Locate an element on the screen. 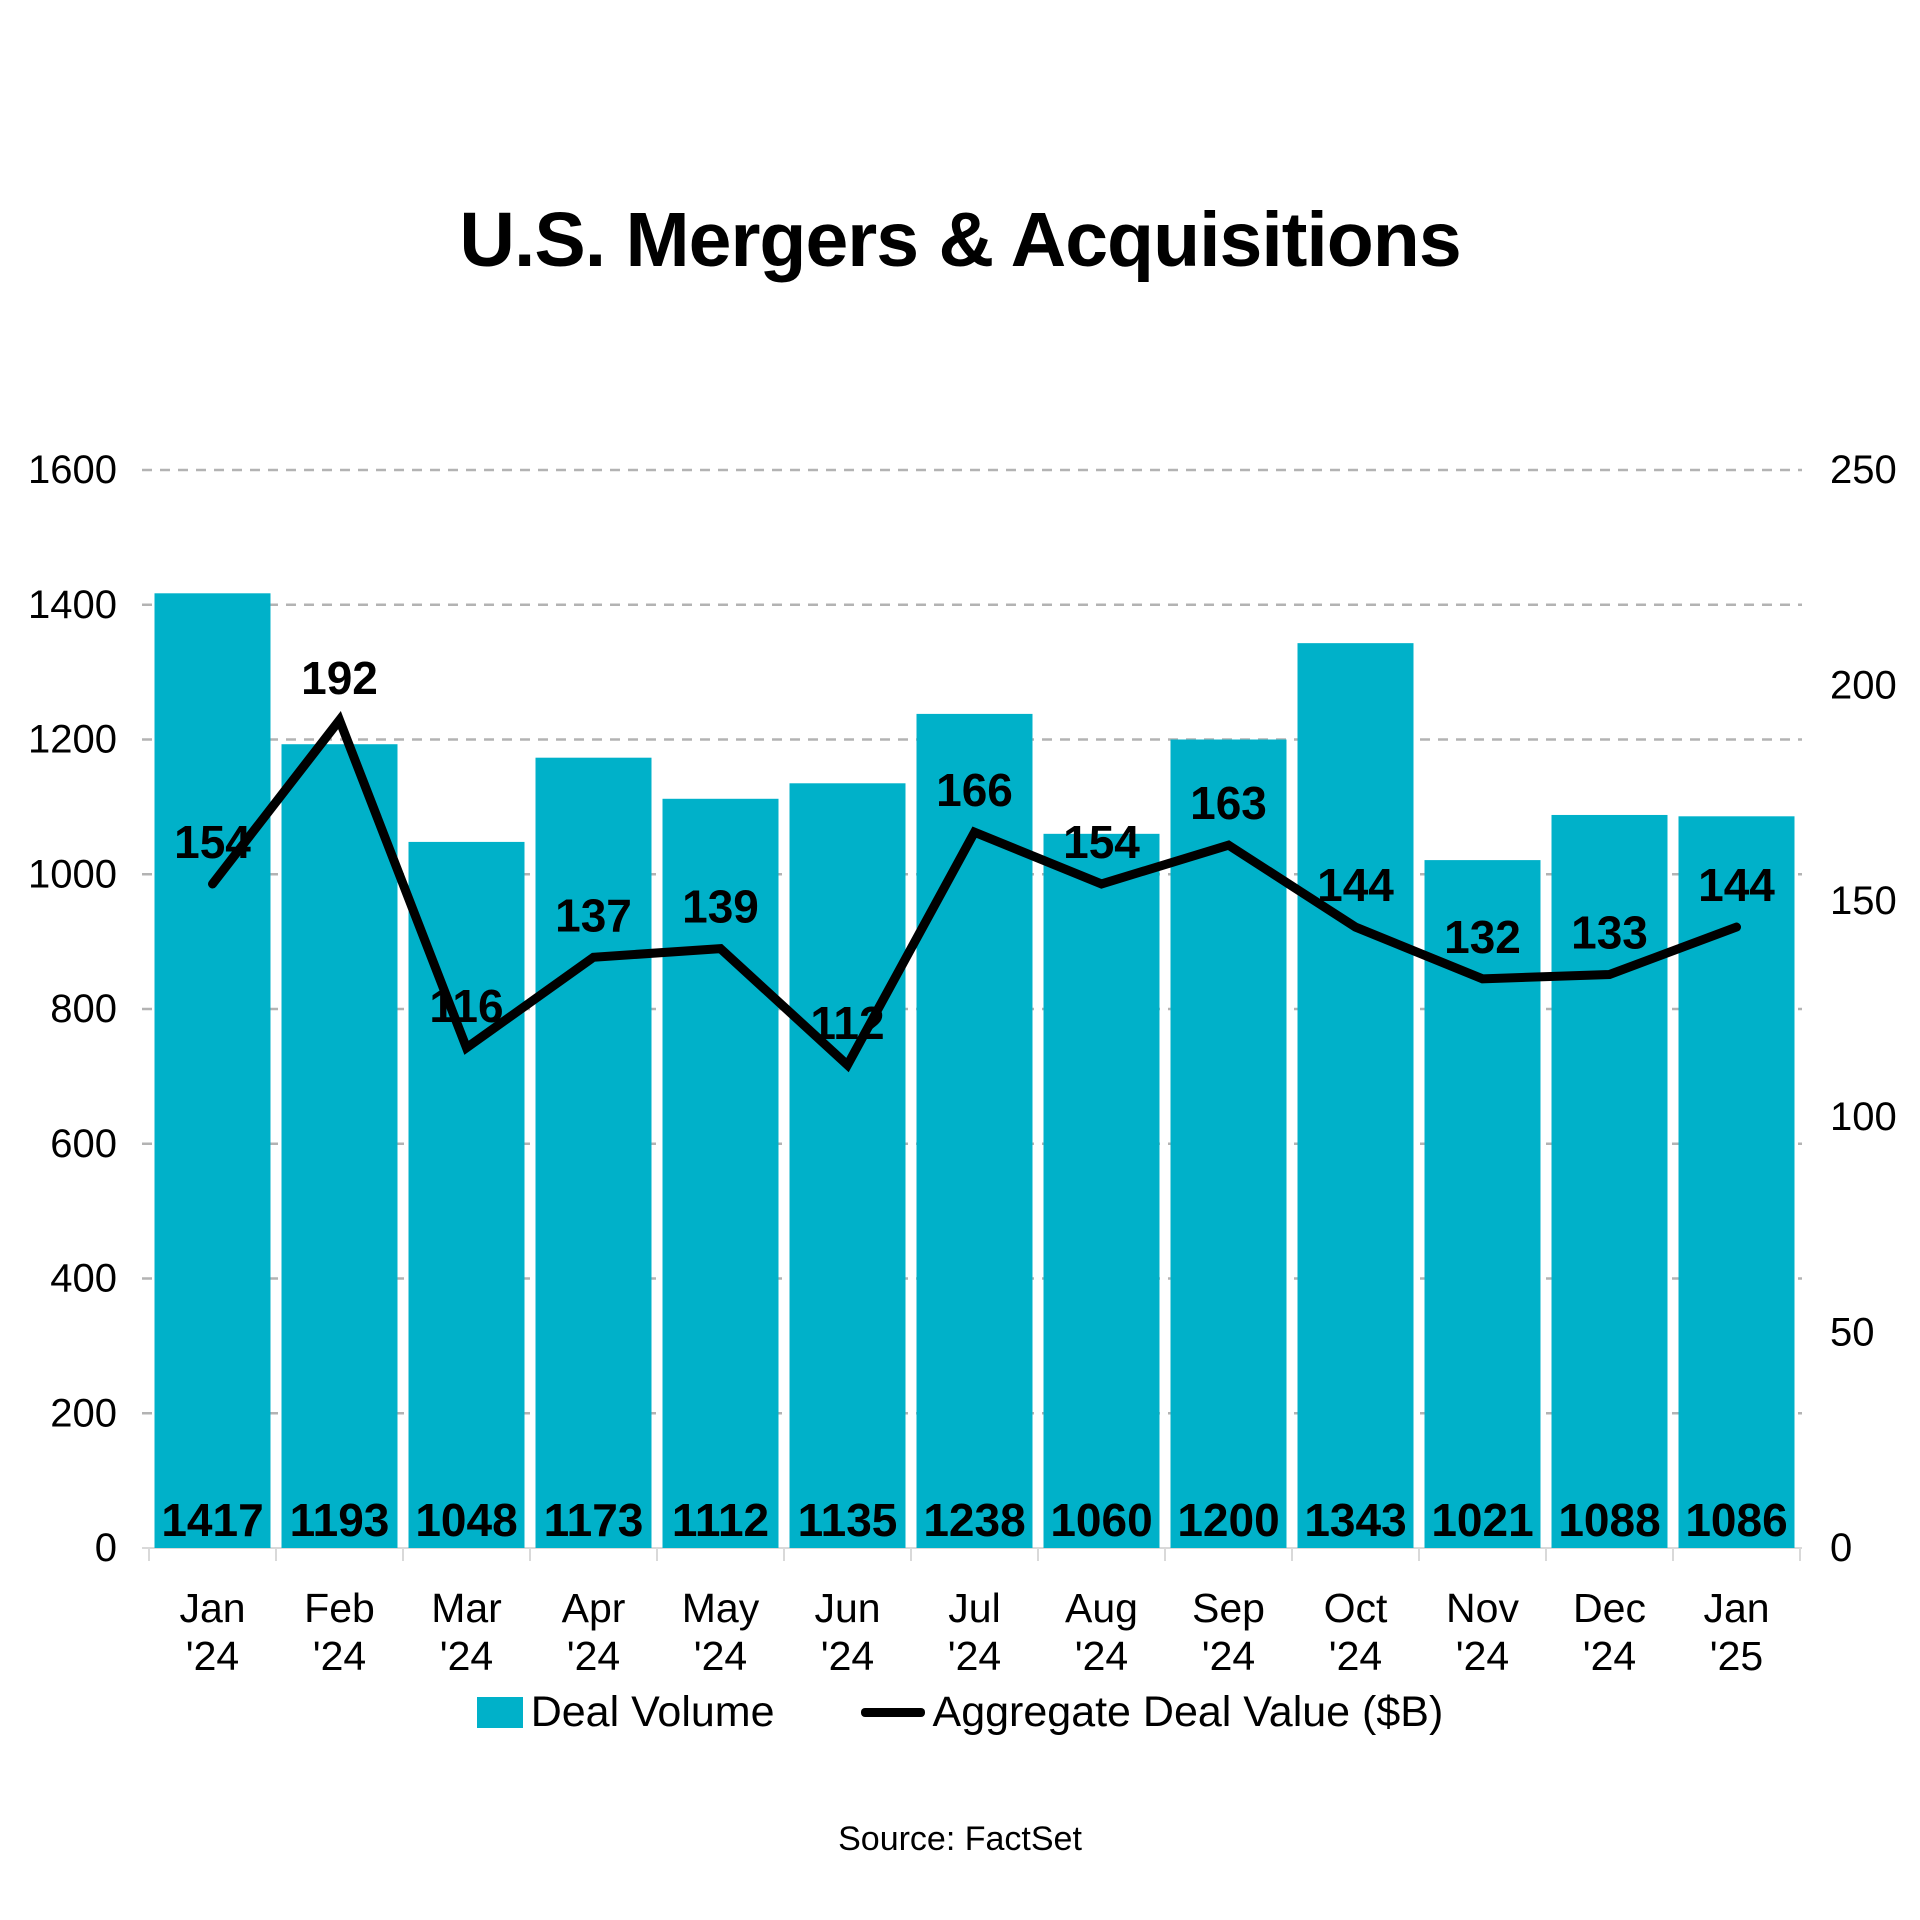 The width and height of the screenshot is (1920, 1920). right-axis-tick-label-250: 250 is located at coordinates (1863, 470).